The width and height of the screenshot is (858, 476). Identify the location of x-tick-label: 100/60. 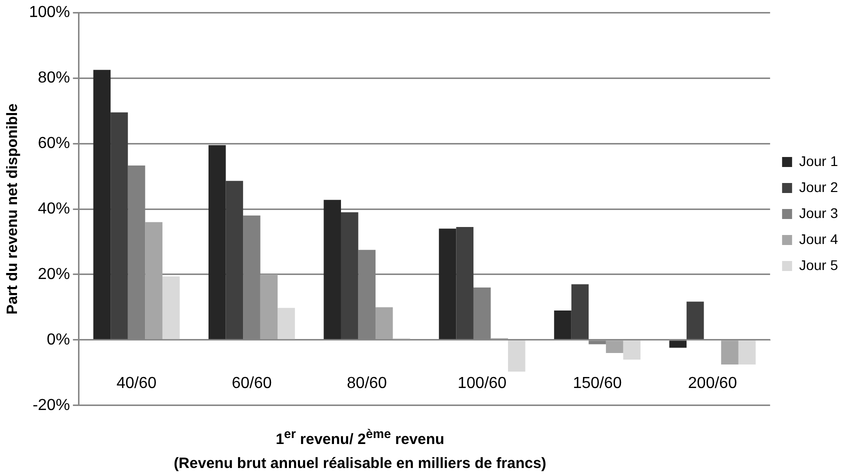
(482, 383).